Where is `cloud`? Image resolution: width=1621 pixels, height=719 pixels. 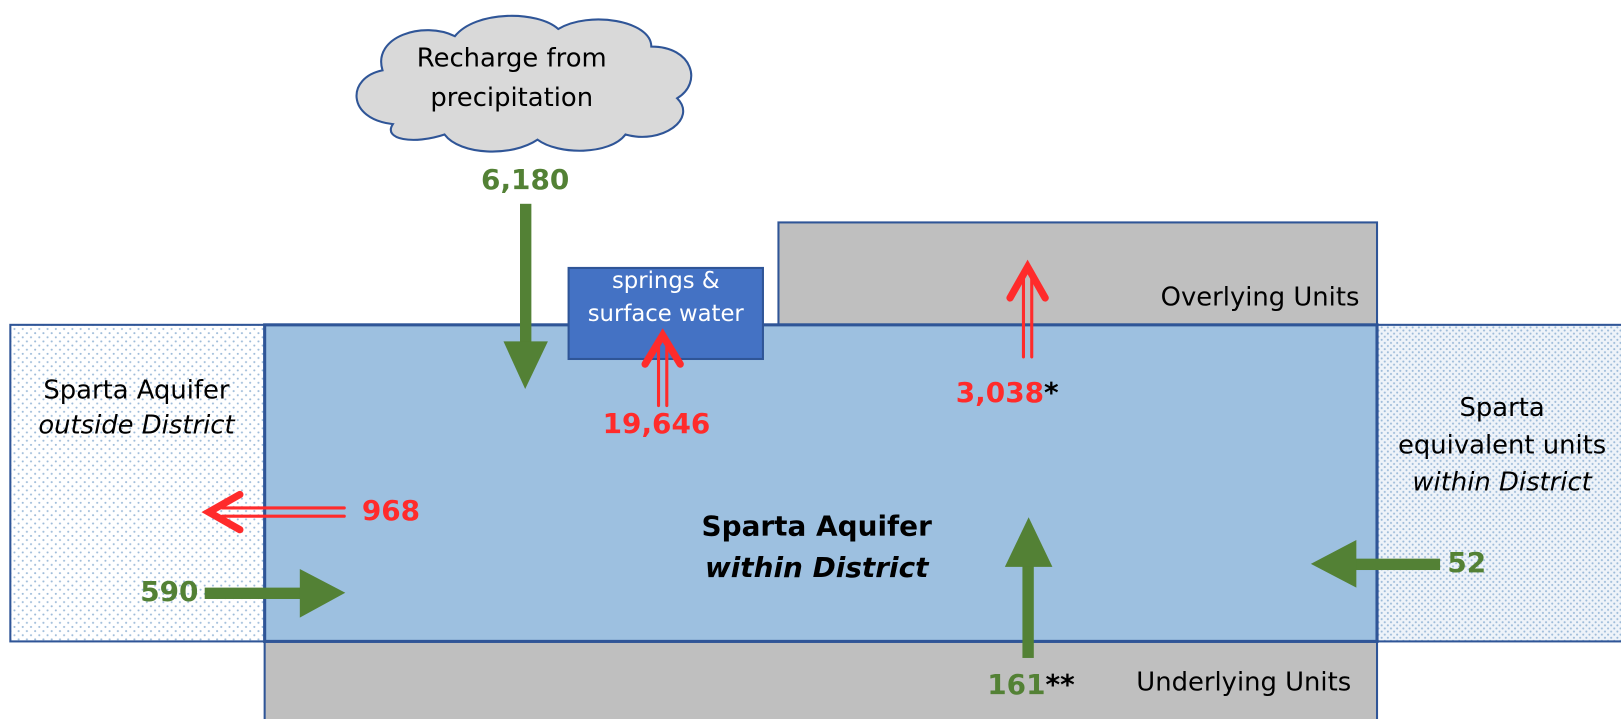
cloud is located at coordinates (524, 83).